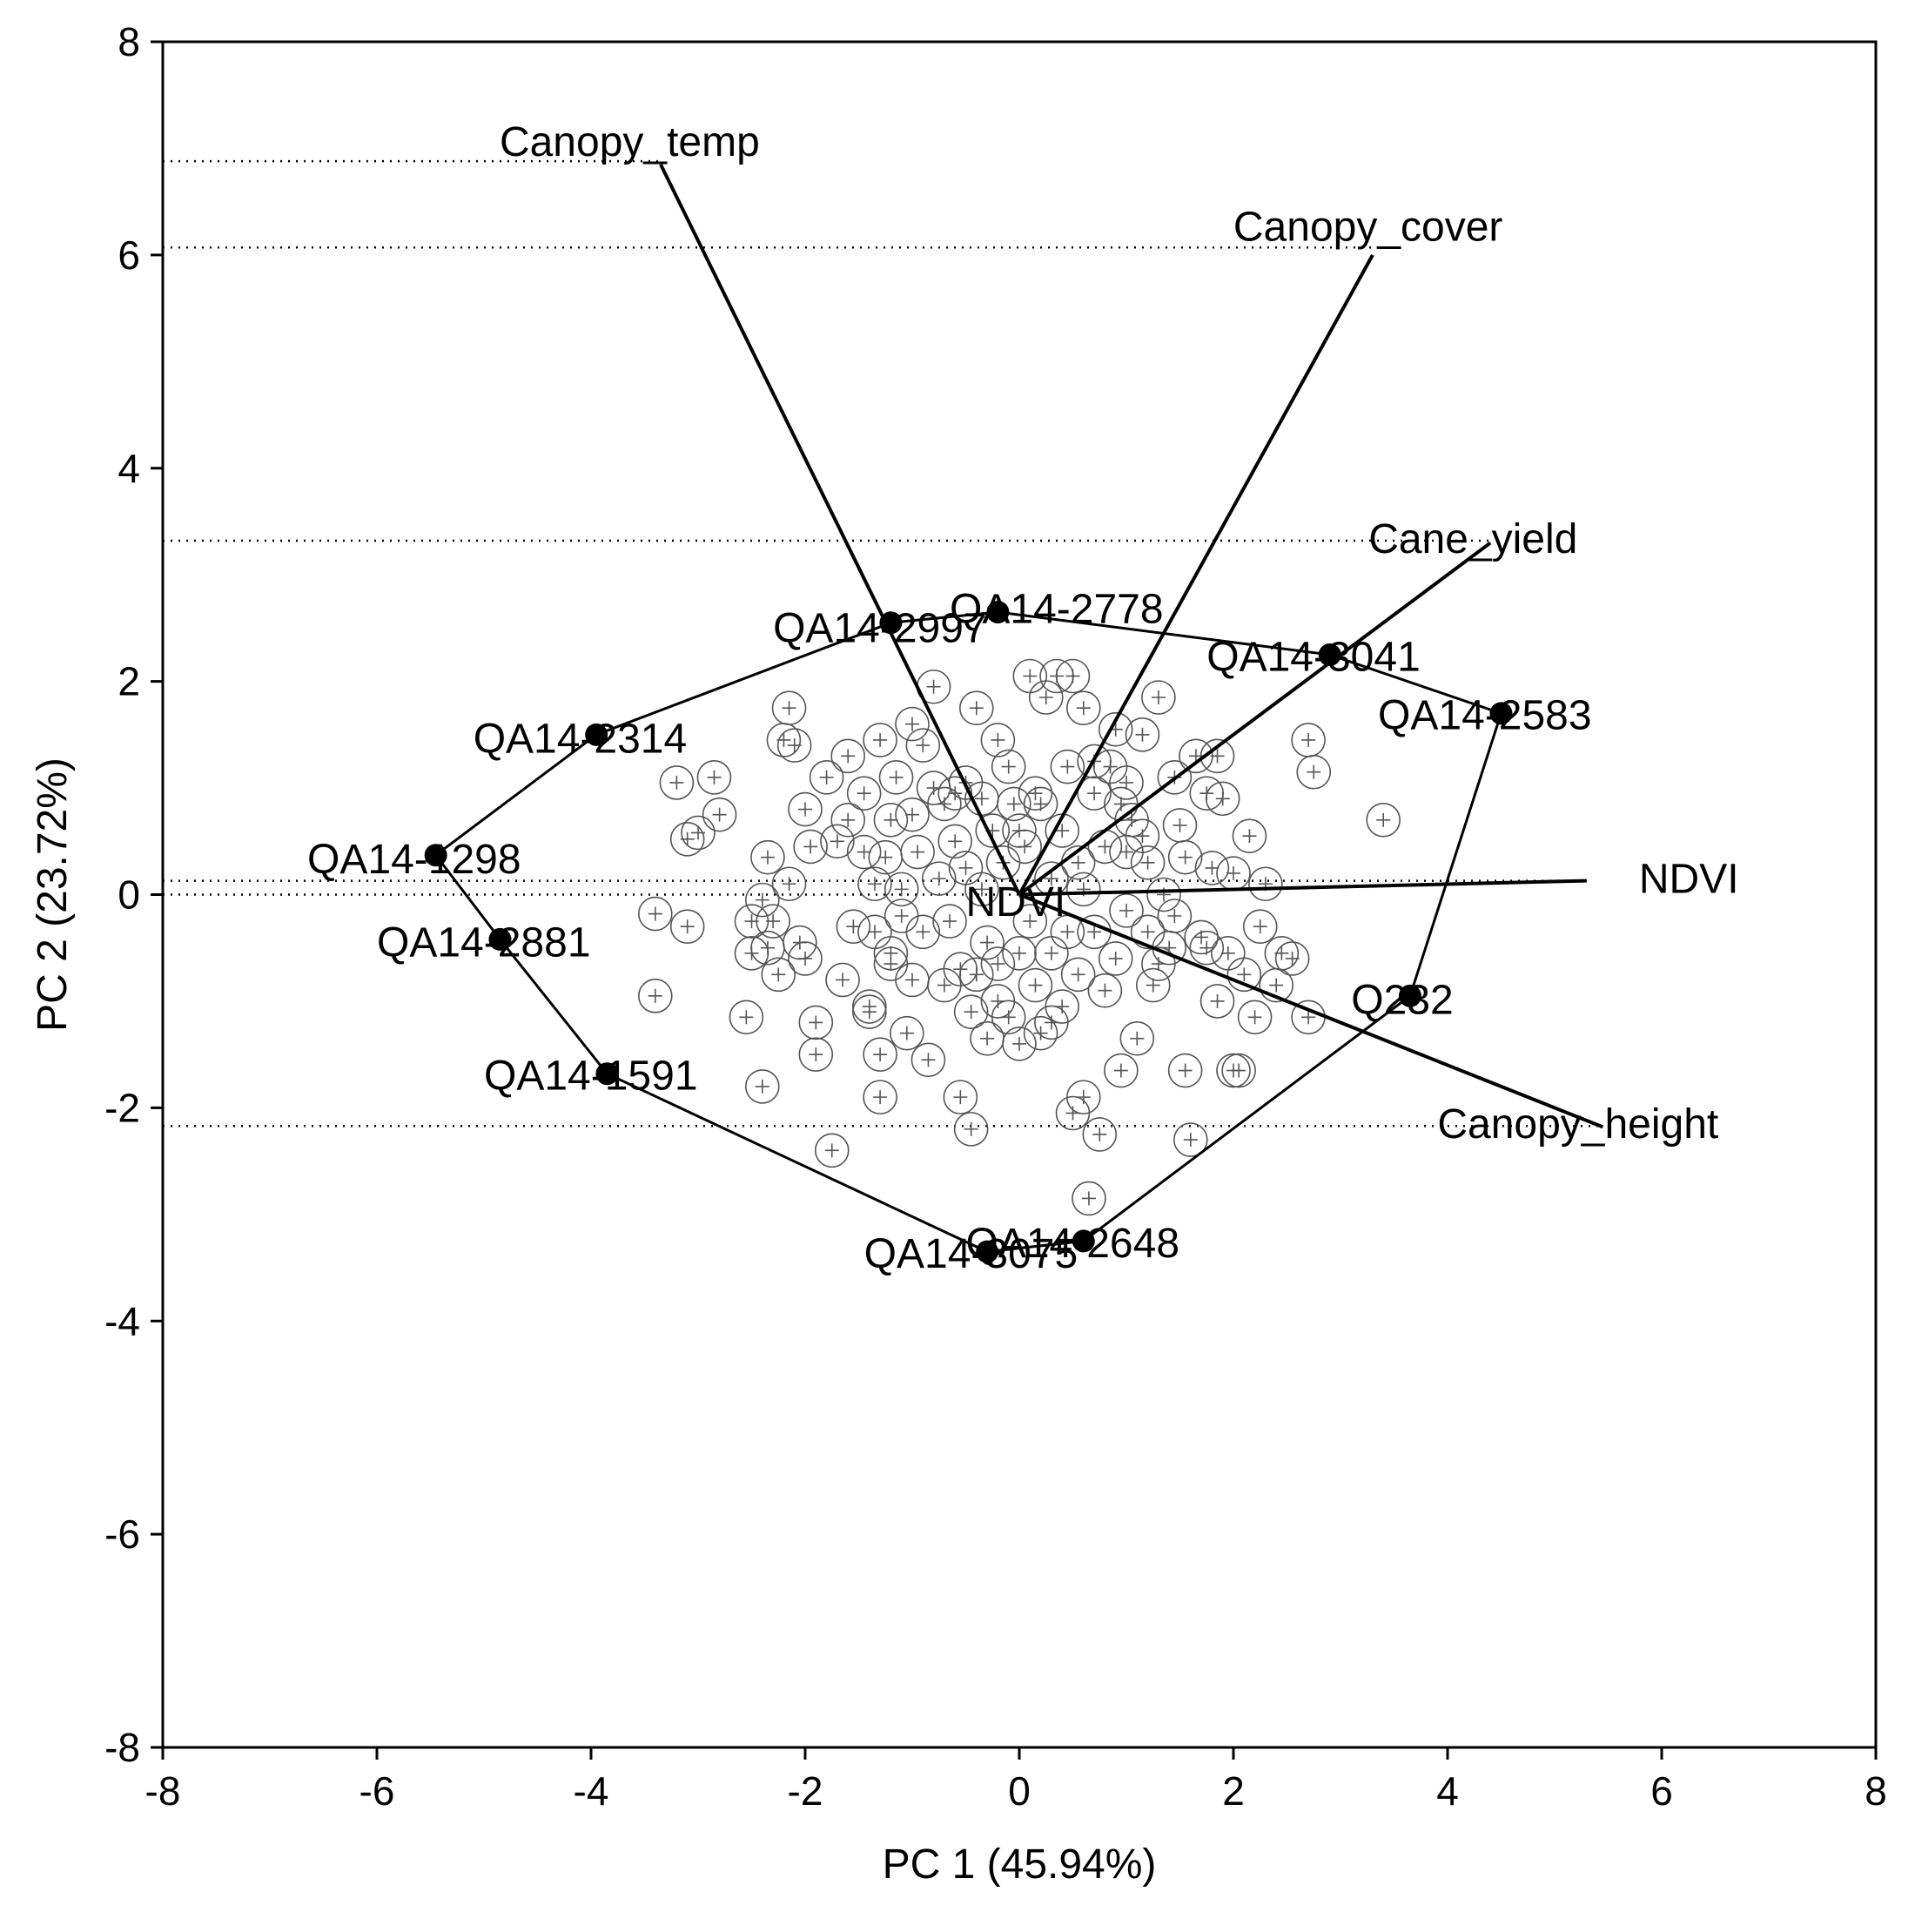 Image resolution: width=1915 pixels, height=1932 pixels. What do you see at coordinates (414, 860) in the screenshot?
I see `genotype-label: QA14-1298` at bounding box center [414, 860].